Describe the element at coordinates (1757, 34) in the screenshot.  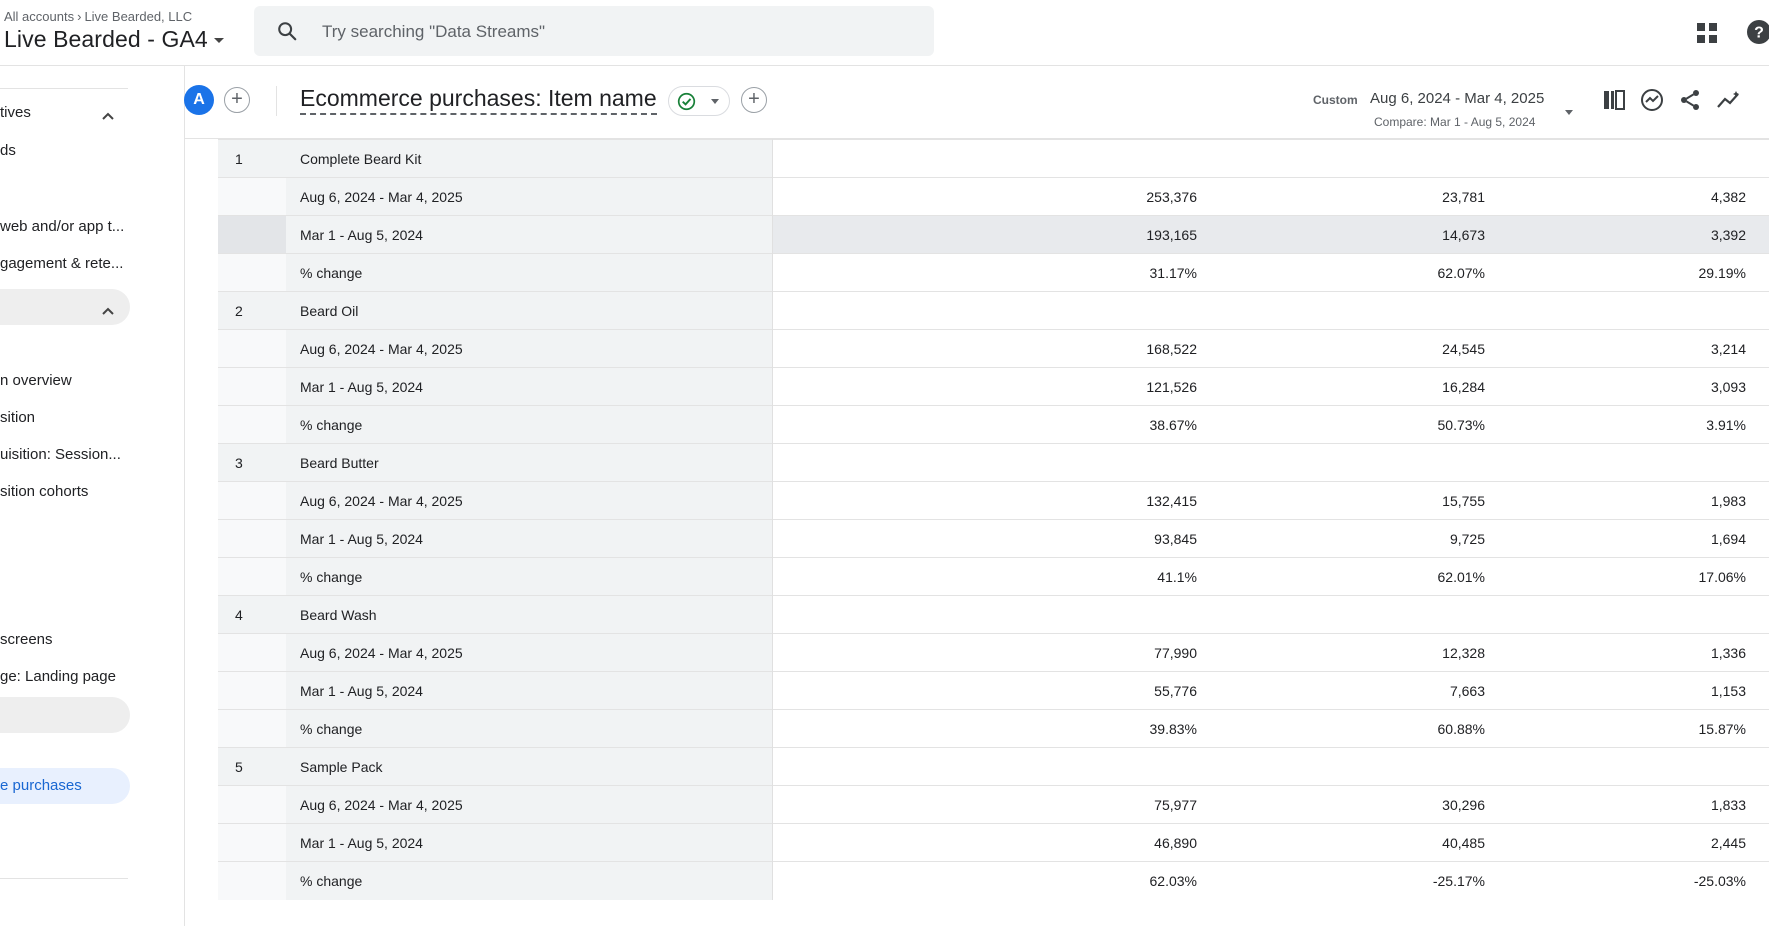
I see `help-icon: ?` at that location.